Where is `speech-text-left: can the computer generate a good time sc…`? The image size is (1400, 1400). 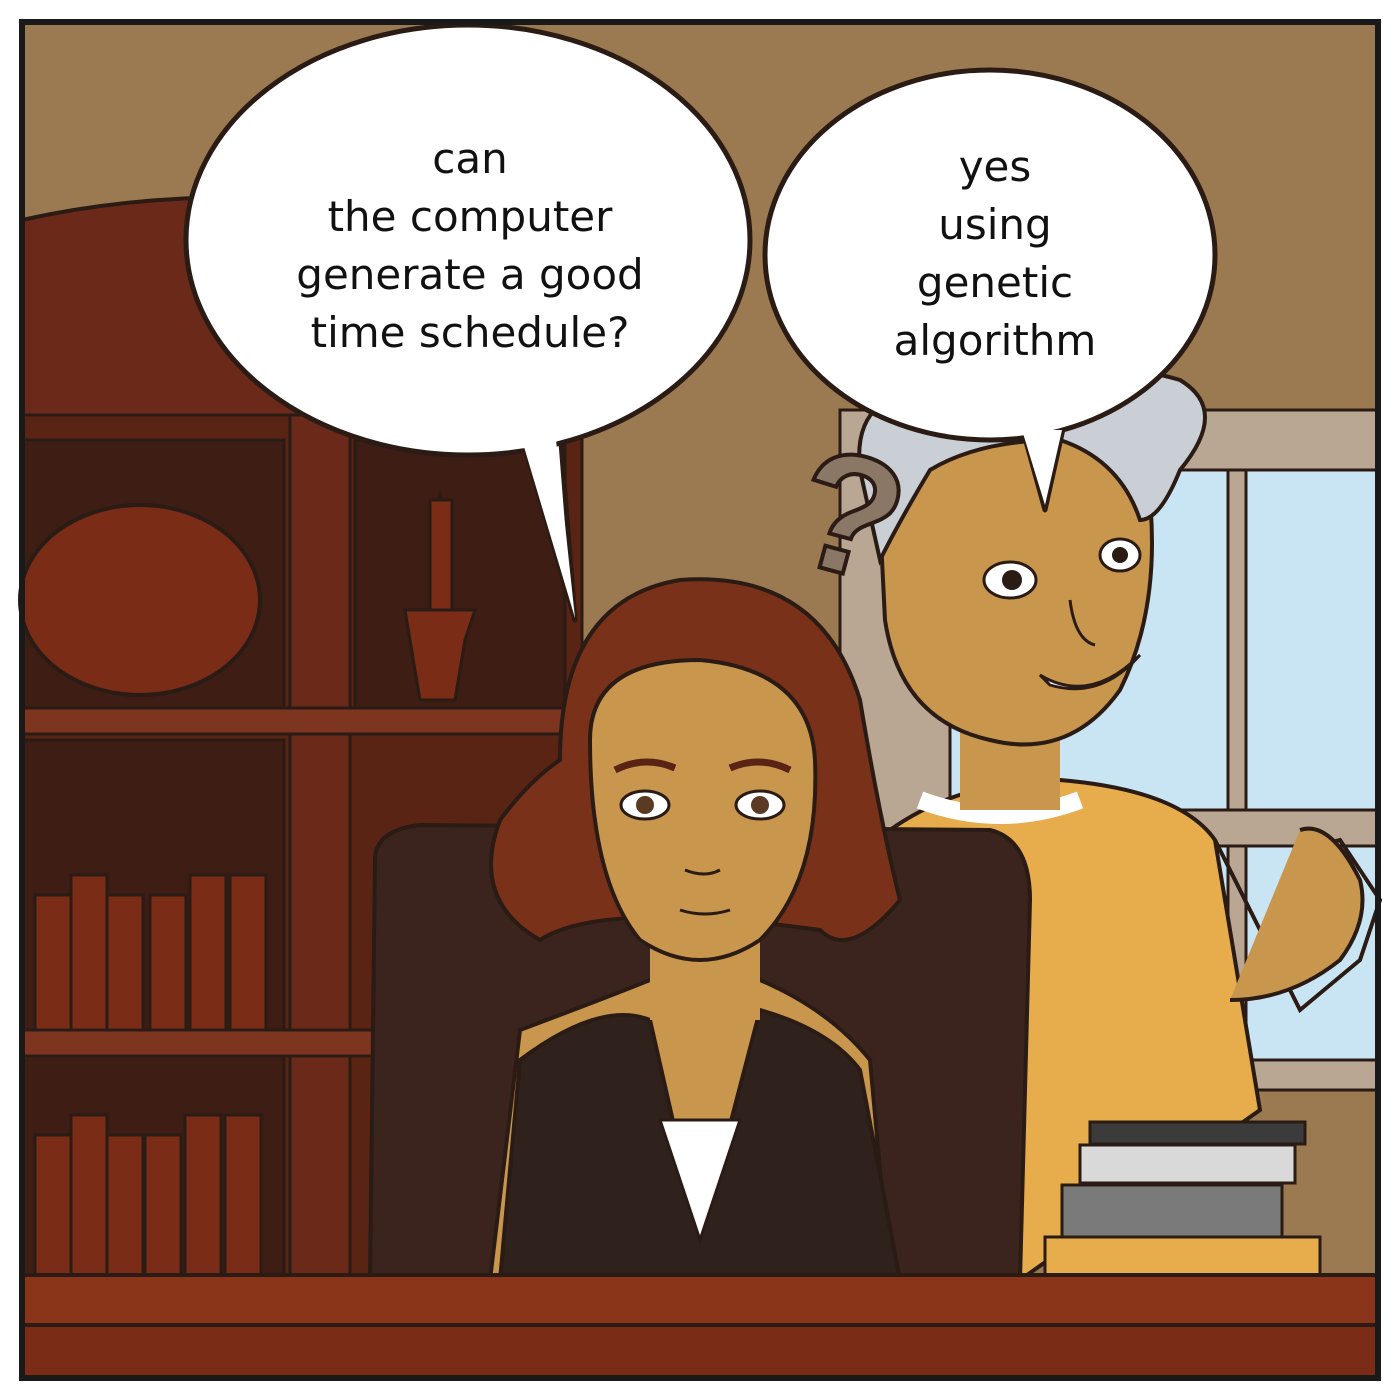 speech-text-left: can the computer generate a good time sc… is located at coordinates (470, 246).